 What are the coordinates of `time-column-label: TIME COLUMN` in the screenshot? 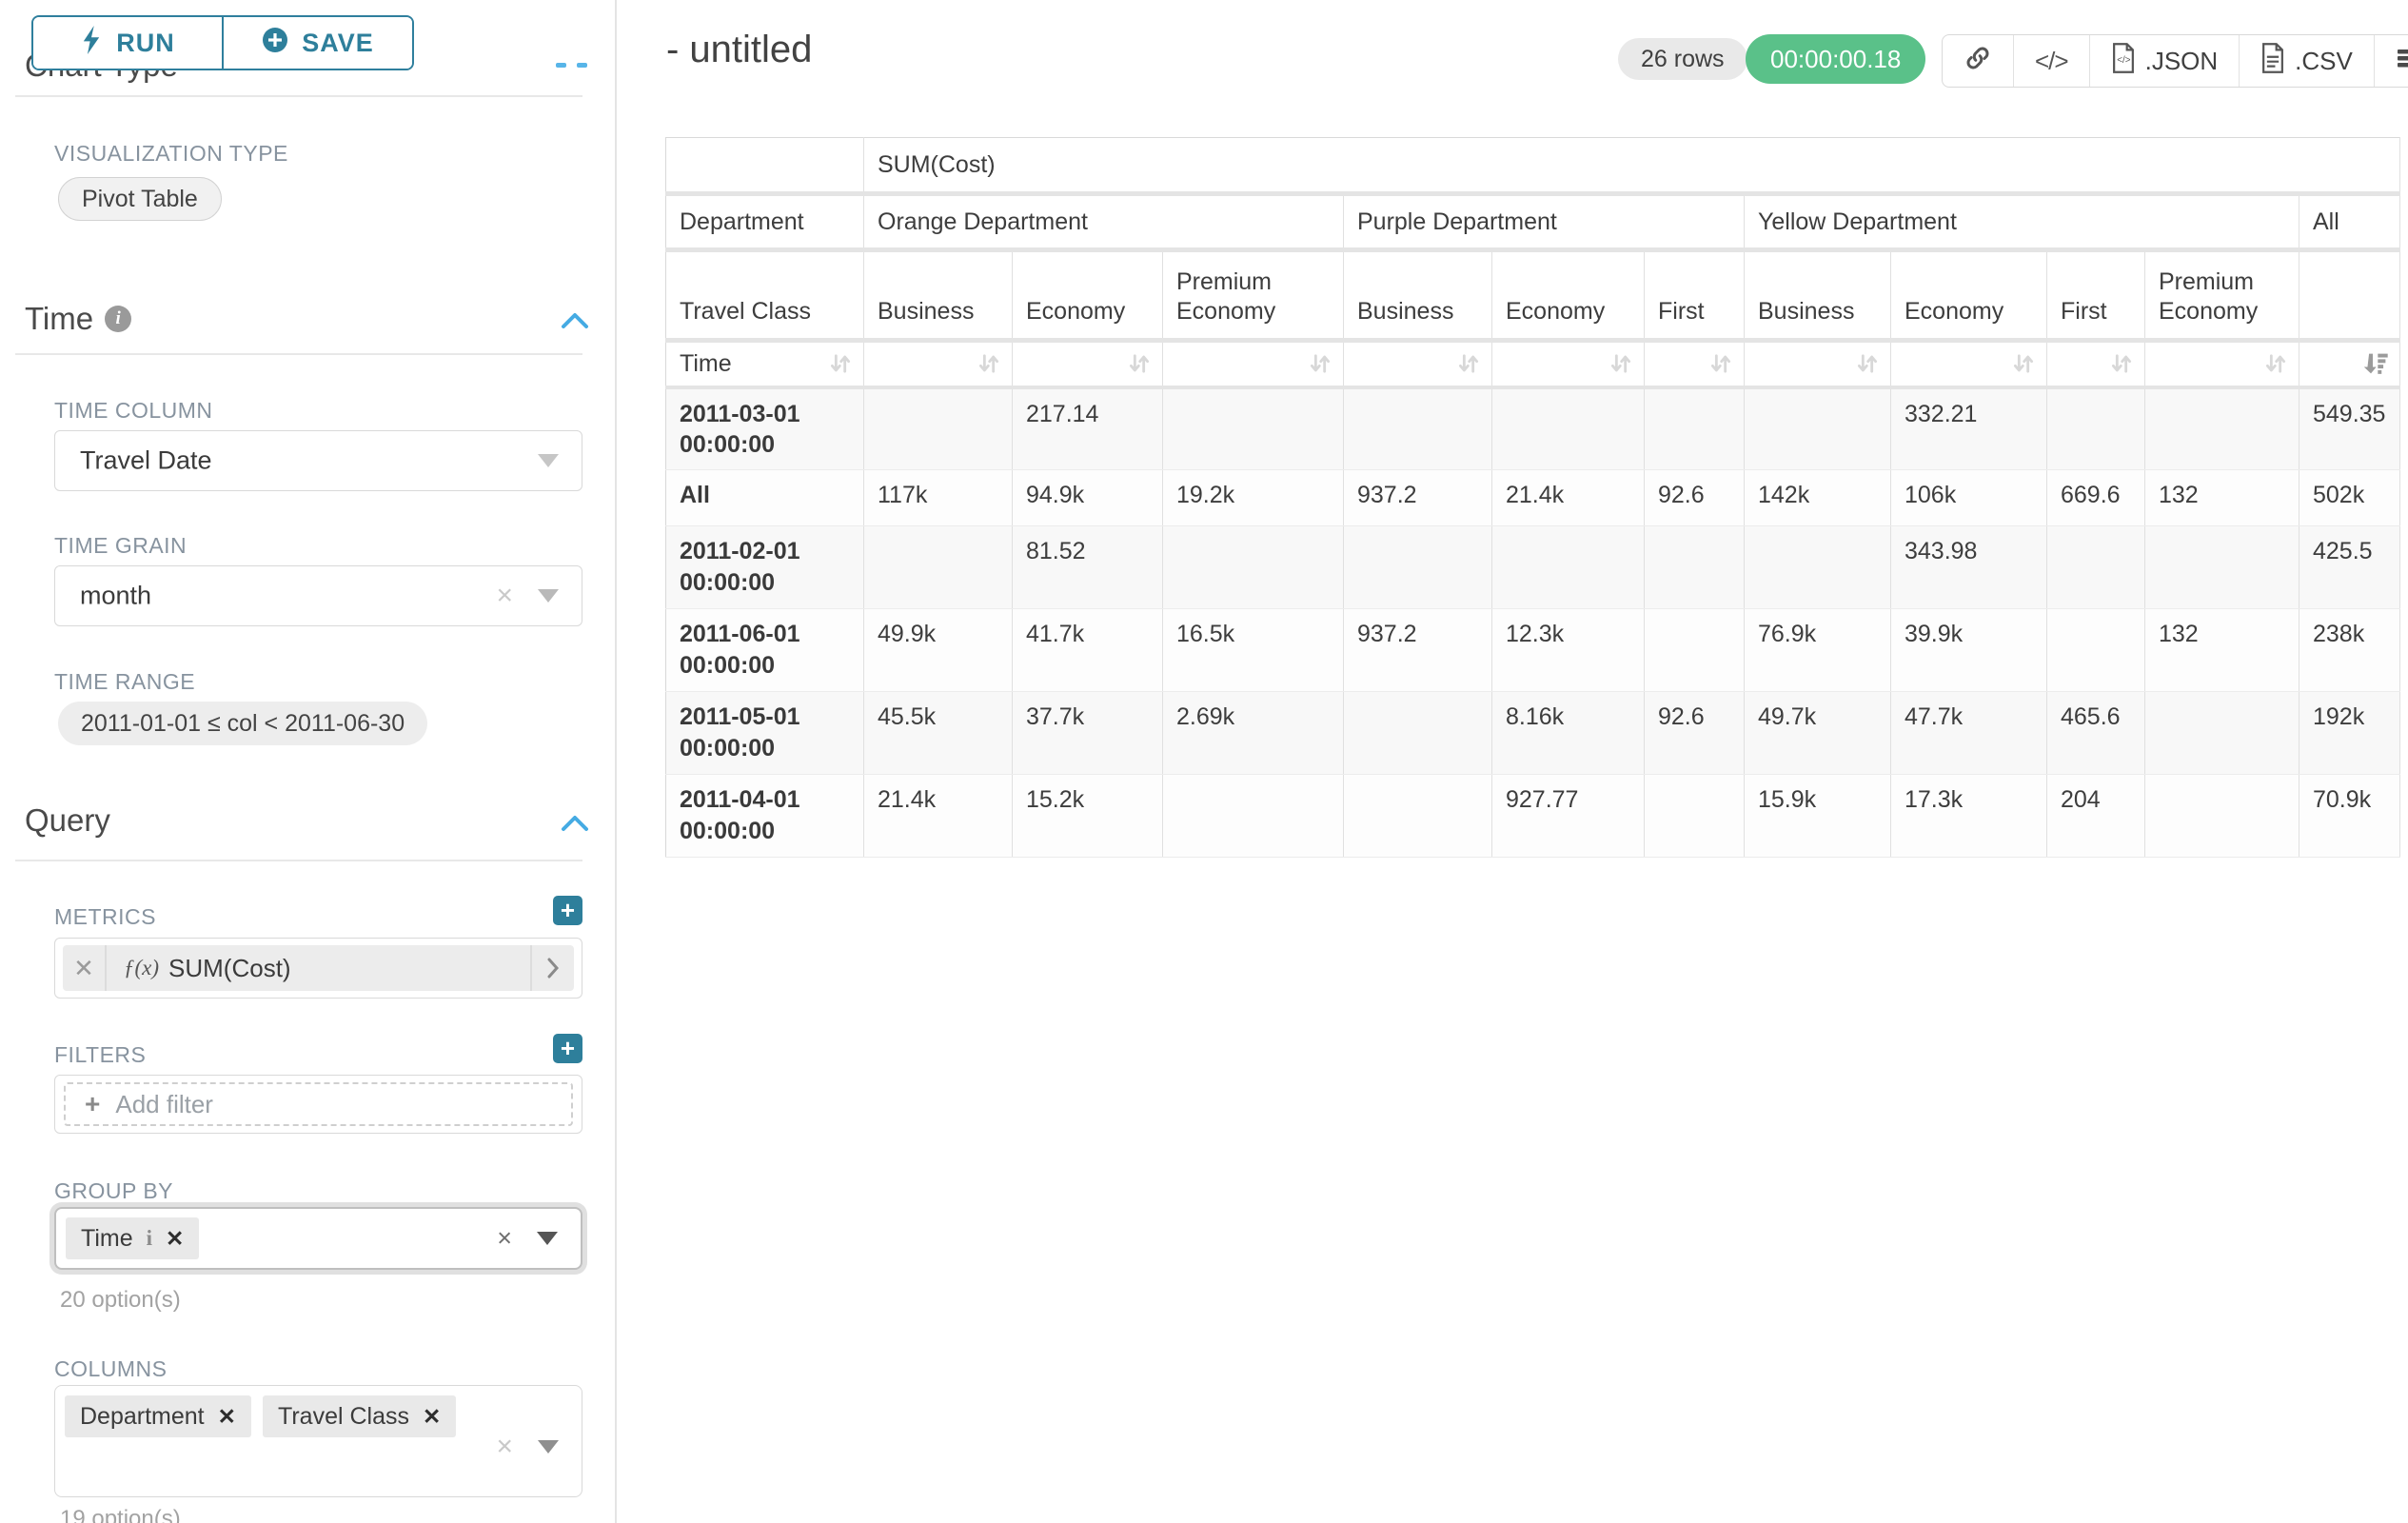 It's located at (133, 411).